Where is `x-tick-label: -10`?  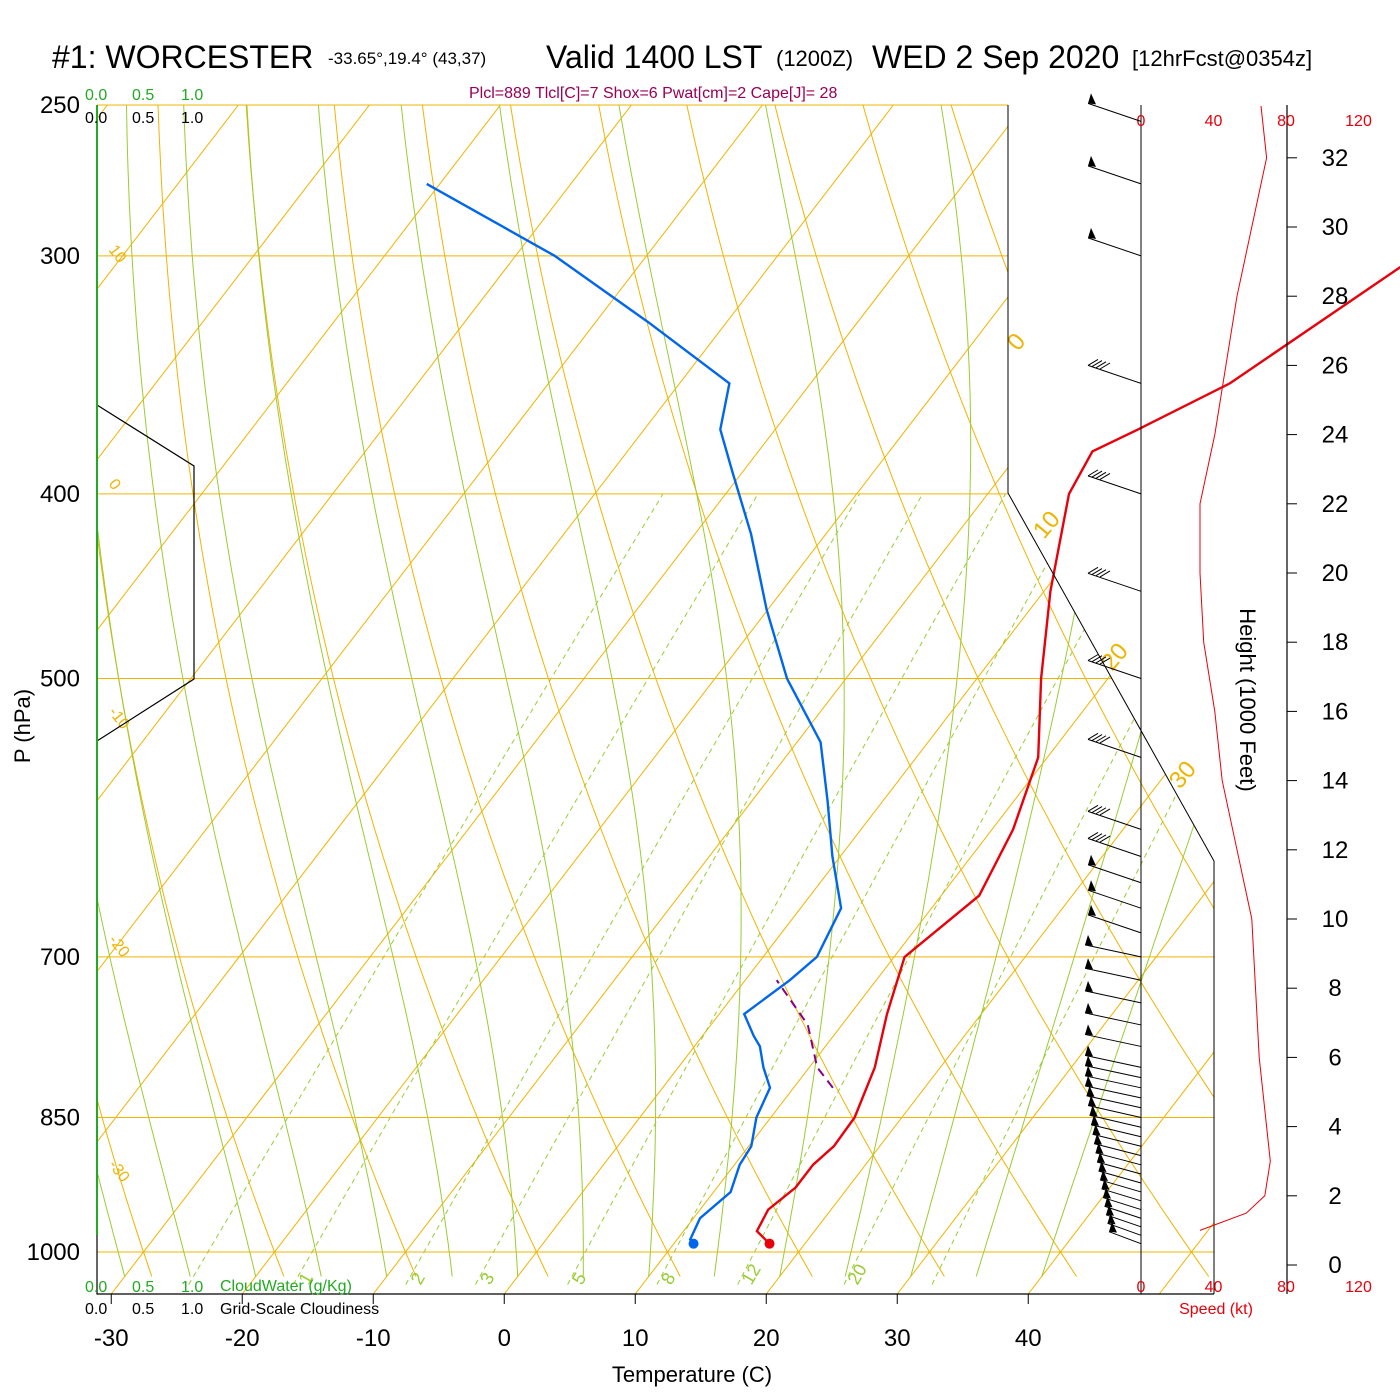 x-tick-label: -10 is located at coordinates (373, 1338).